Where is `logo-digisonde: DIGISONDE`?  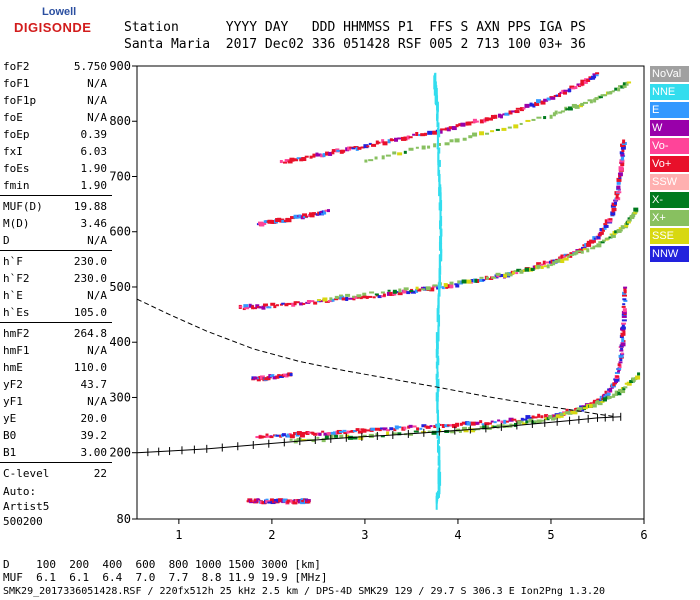 logo-digisonde: DIGISONDE is located at coordinates (53, 27).